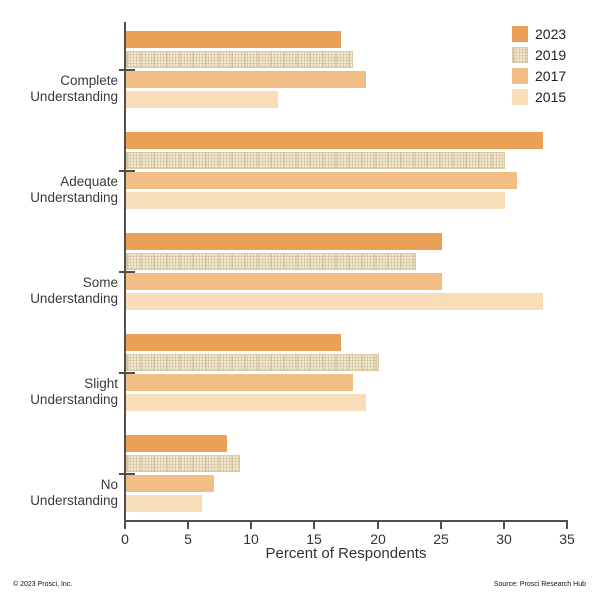 Image resolution: width=600 pixels, height=600 pixels. What do you see at coordinates (109, 484) in the screenshot?
I see `category-label-line: No` at bounding box center [109, 484].